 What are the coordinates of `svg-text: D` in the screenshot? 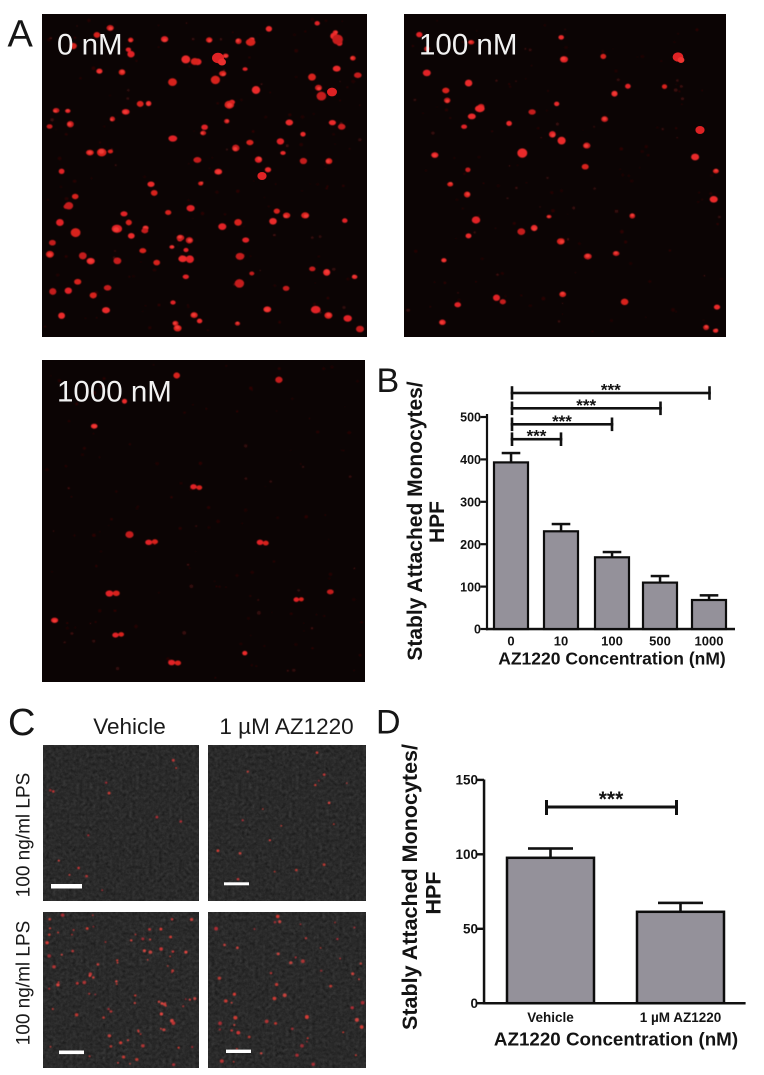 It's located at (388, 723).